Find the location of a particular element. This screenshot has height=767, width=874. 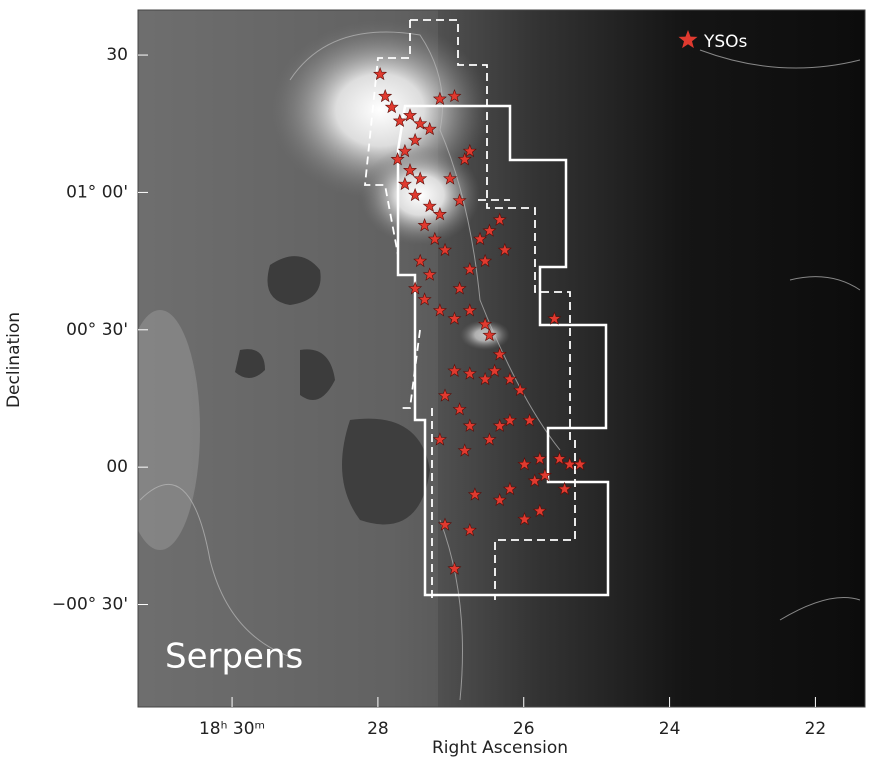

y-tick-label: 30 is located at coordinates (117, 55).